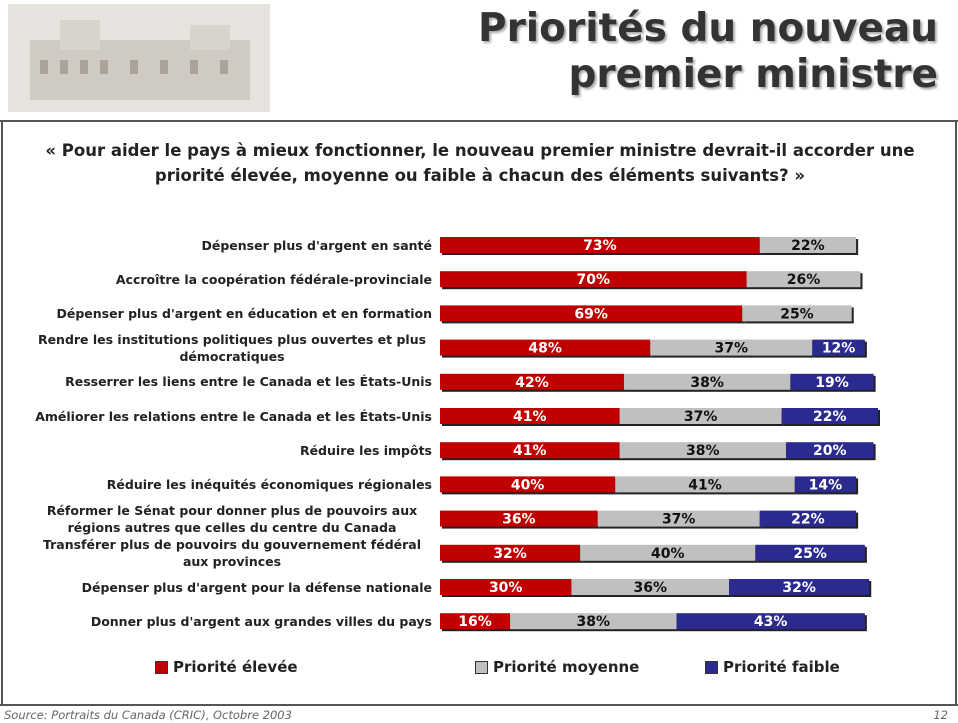 Image resolution: width=958 pixels, height=723 pixels. I want to click on value-label: 19%, so click(832, 383).